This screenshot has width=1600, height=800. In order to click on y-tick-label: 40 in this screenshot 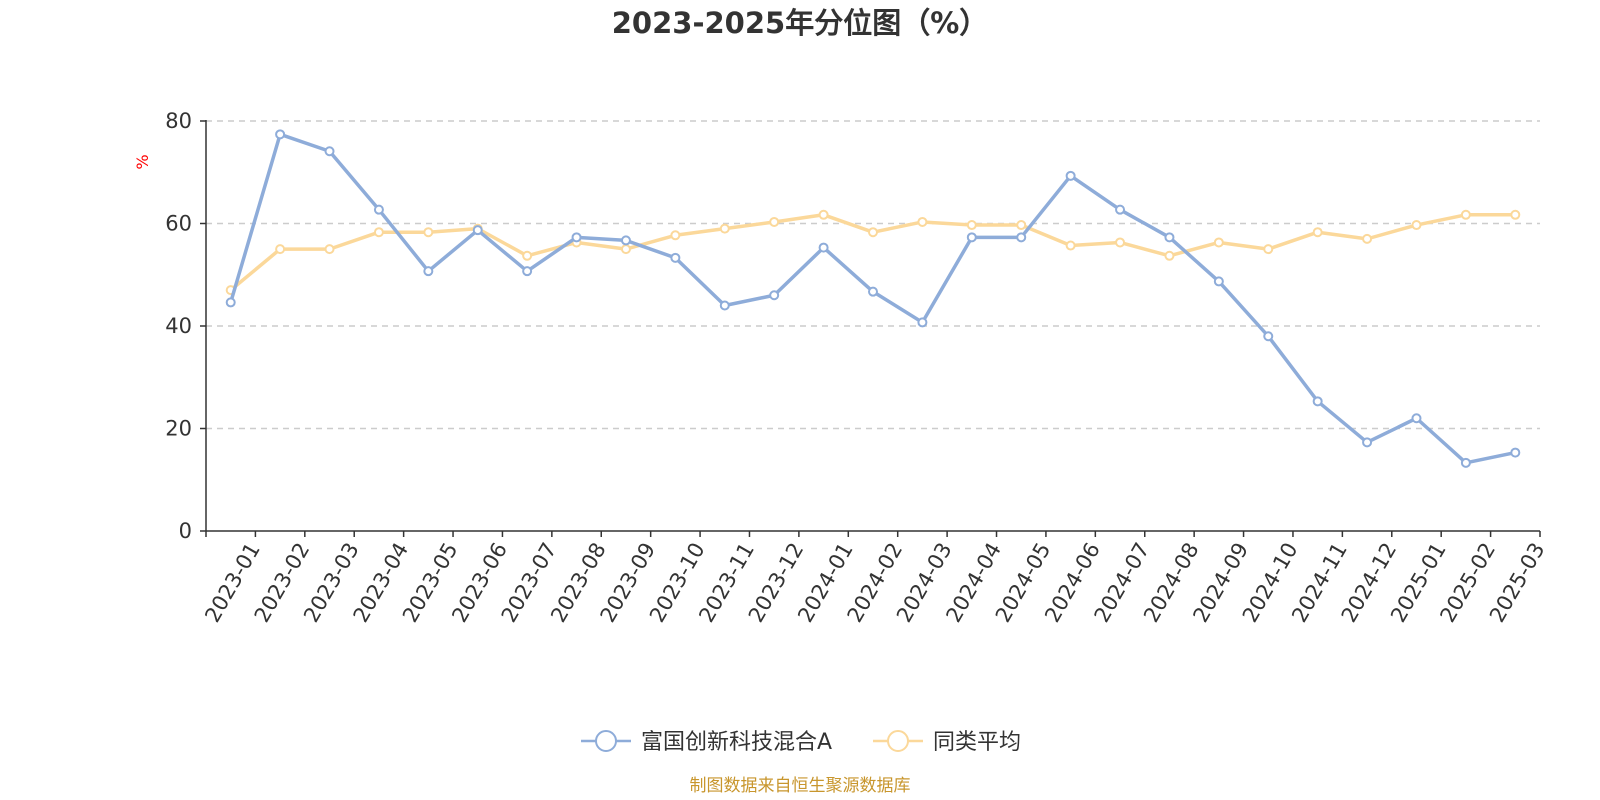, I will do `click(178, 326)`.